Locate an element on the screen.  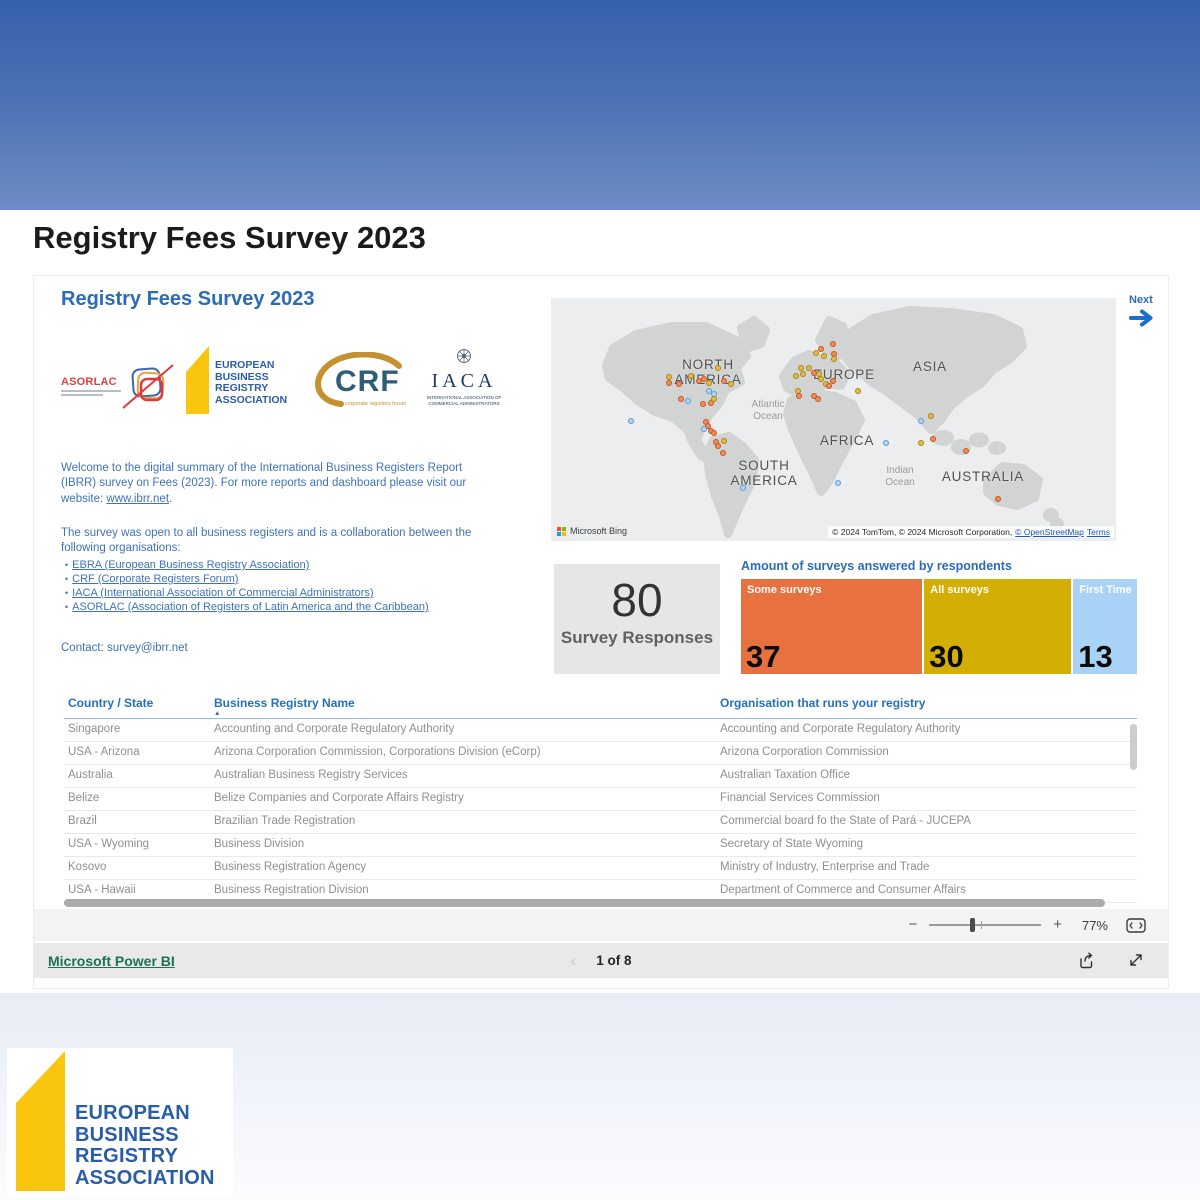
column-header-organisation: Organisation that runs your registry is located at coordinates (823, 703).